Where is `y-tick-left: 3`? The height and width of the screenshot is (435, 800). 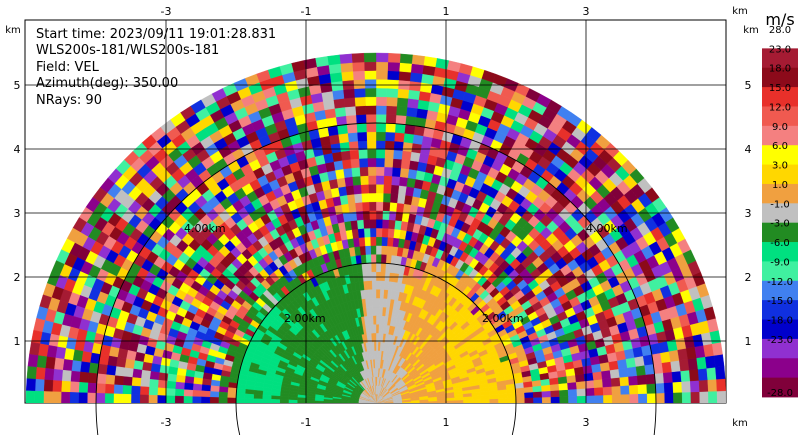 y-tick-left: 3 is located at coordinates (17, 213).